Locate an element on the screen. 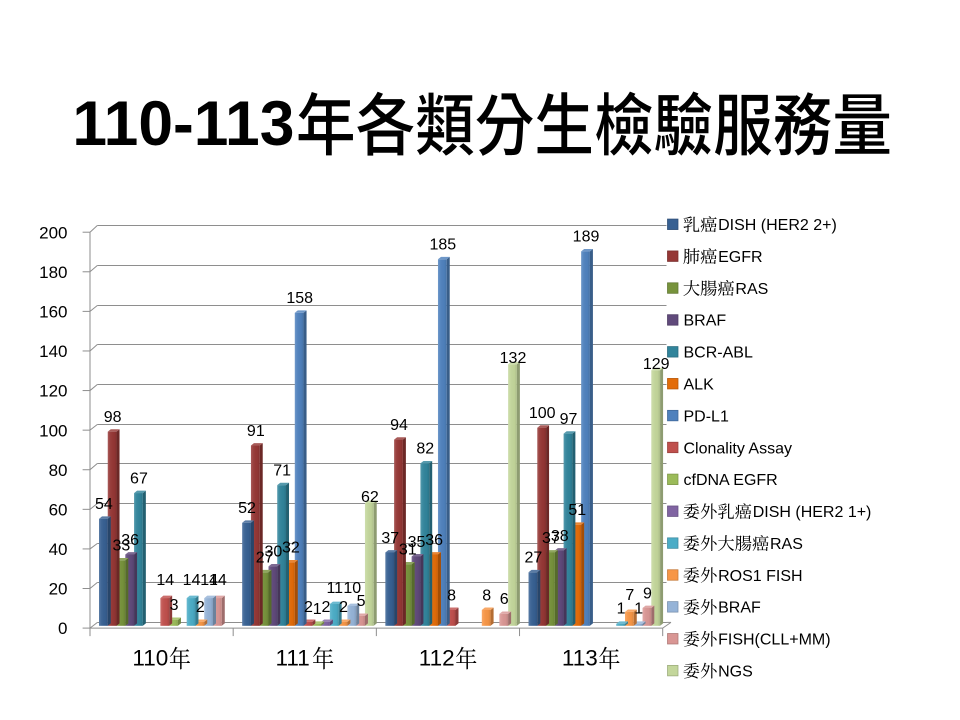  svg-text: 40 is located at coordinates (58, 549).